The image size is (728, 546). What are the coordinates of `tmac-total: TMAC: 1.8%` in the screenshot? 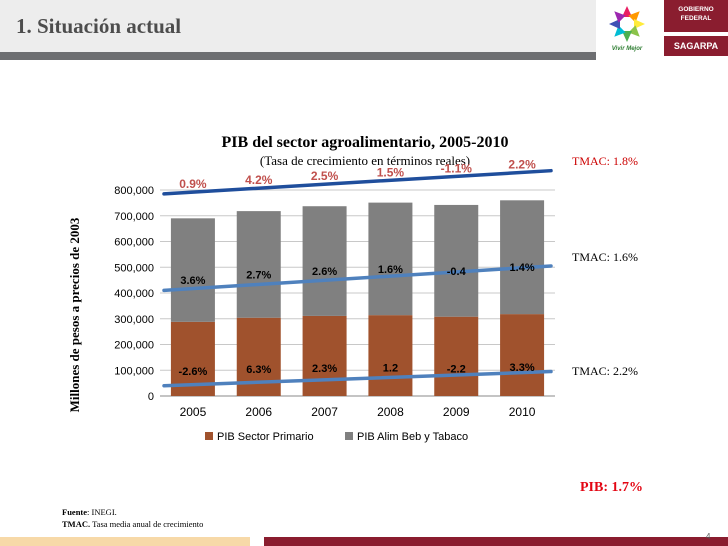 It's located at (605, 161).